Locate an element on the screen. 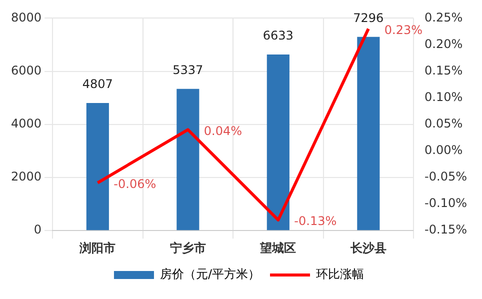 The height and width of the screenshot is (299, 482). y-tick-label: 2000 is located at coordinates (26, 177).